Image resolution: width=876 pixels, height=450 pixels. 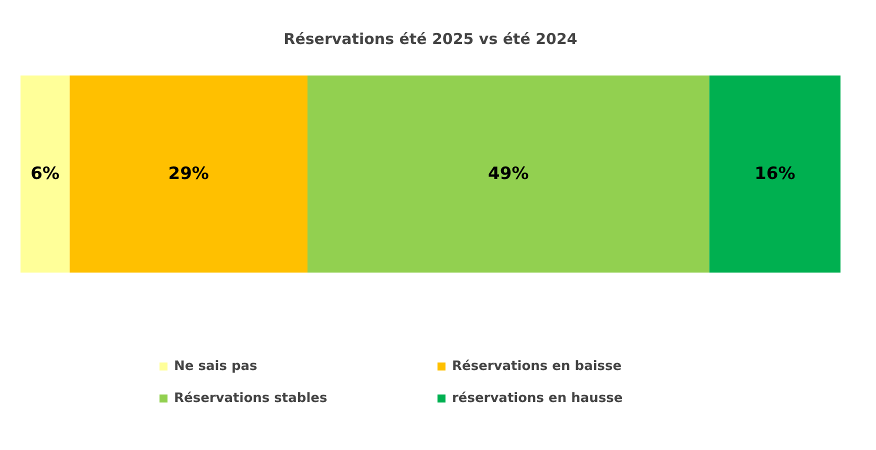 What do you see at coordinates (431, 39) in the screenshot?
I see `chart-title: Réservations été 2025 vs été 2024` at bounding box center [431, 39].